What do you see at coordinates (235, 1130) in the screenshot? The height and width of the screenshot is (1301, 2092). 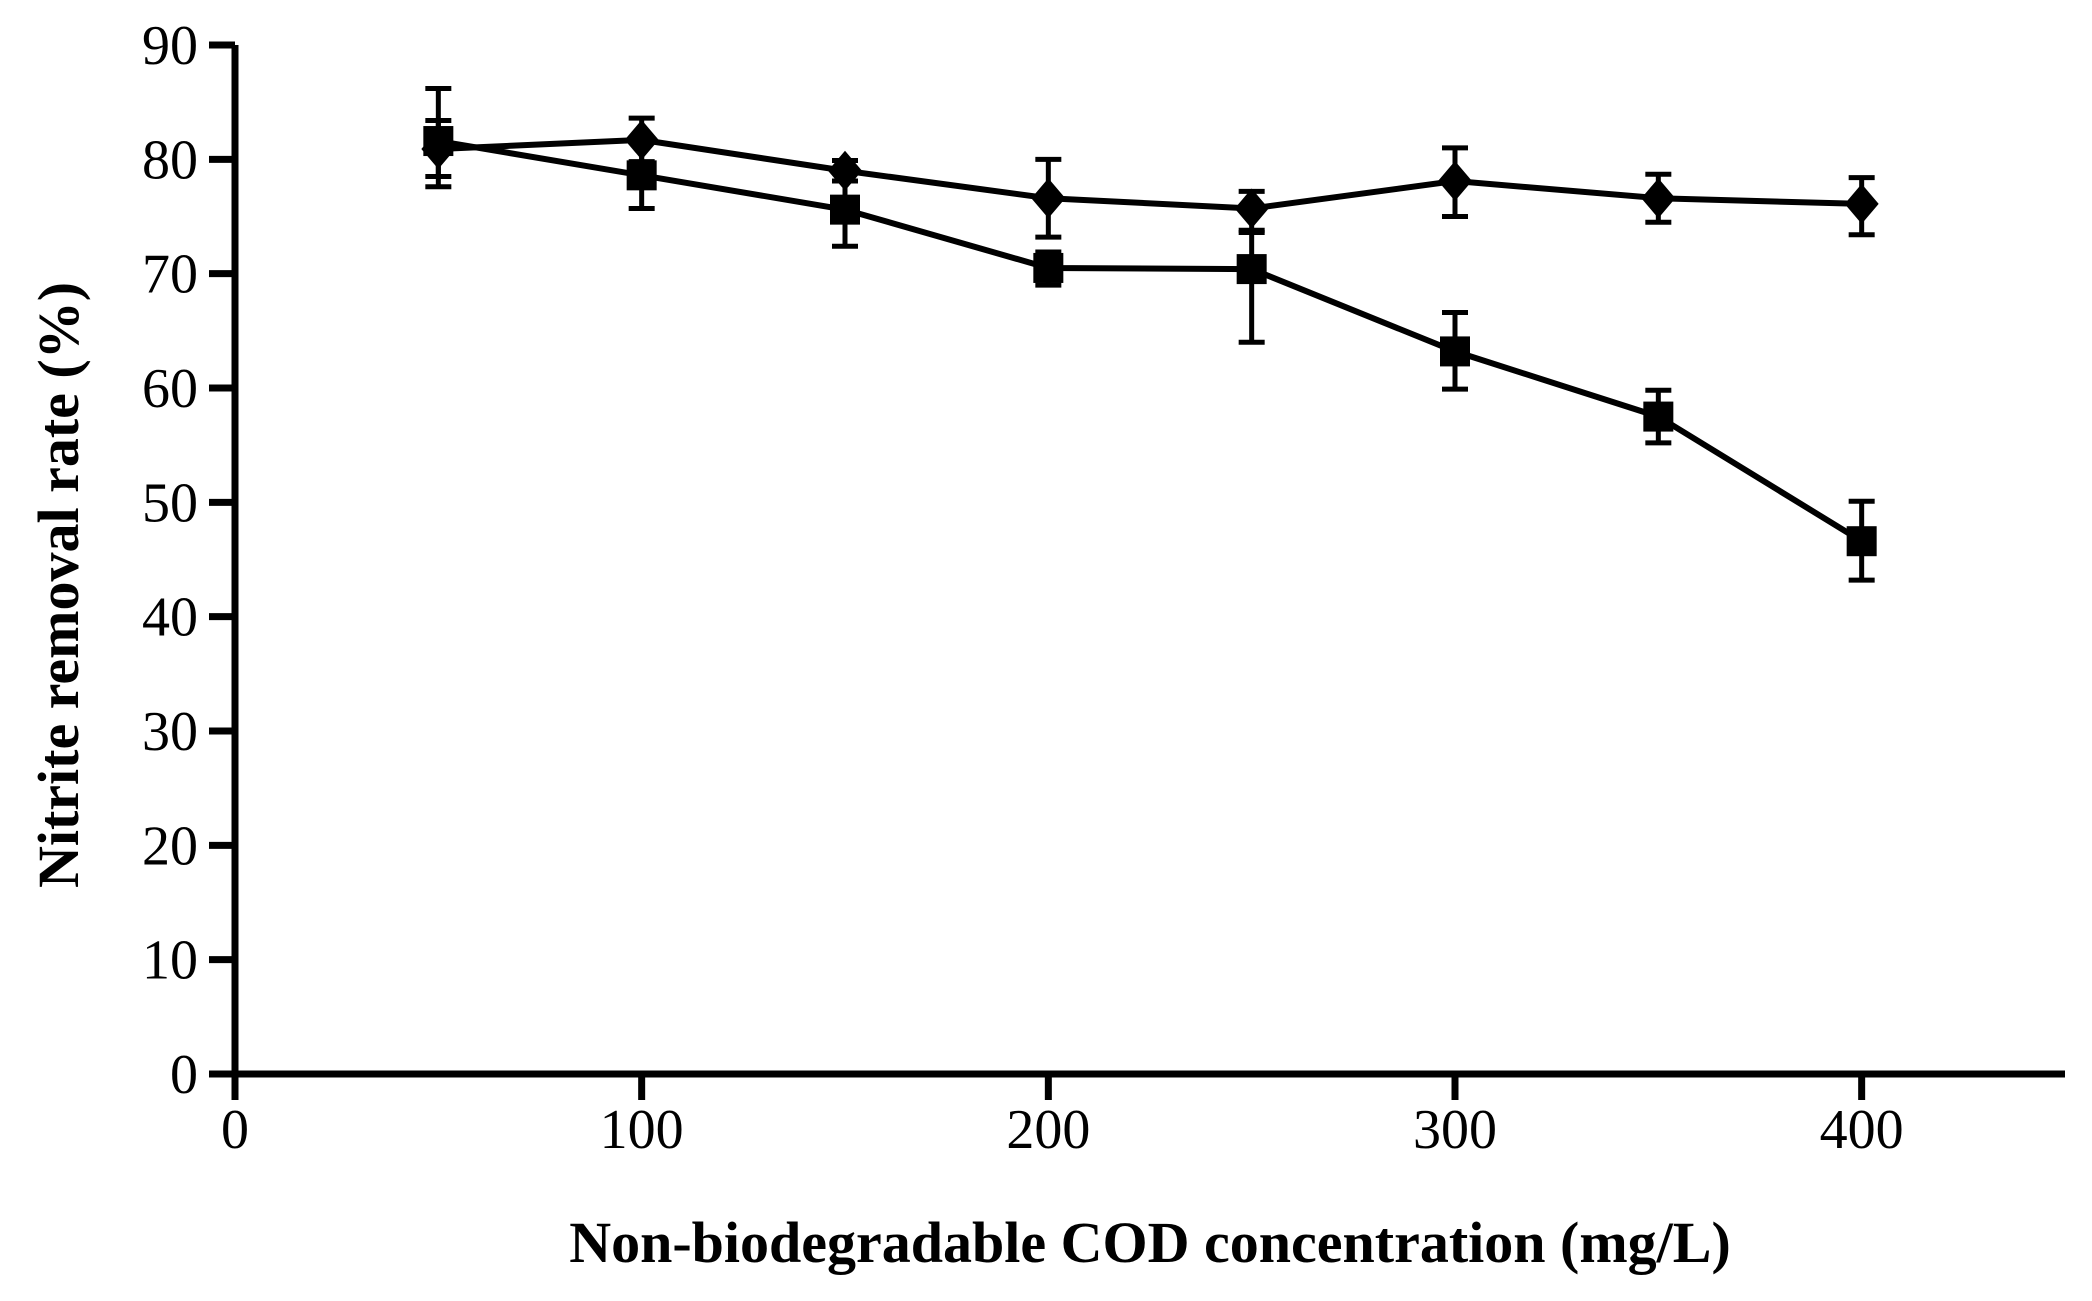 I see `x-tick-label: 0` at bounding box center [235, 1130].